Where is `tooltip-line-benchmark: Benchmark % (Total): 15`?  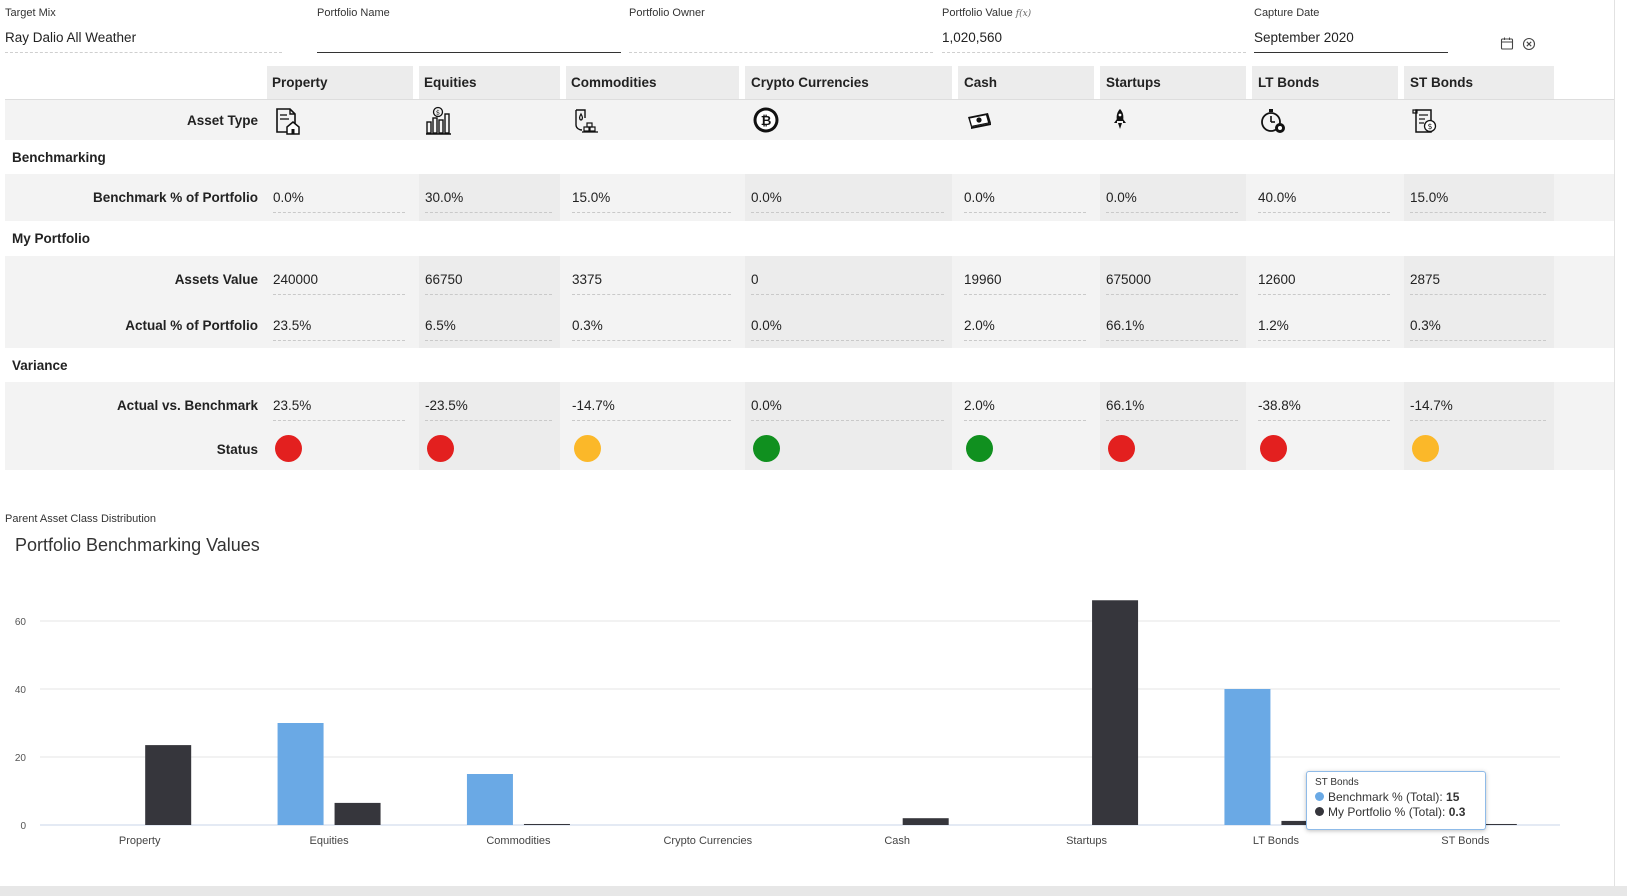 tooltip-line-benchmark: Benchmark % (Total): 15 is located at coordinates (1396, 797).